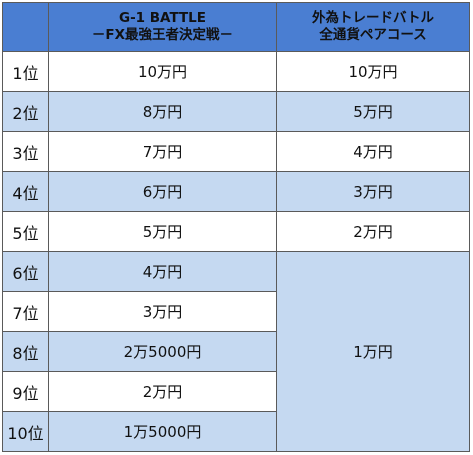  Describe the element at coordinates (162, 351) in the screenshot. I see `g1-prize-cell: 2万5000円` at that location.